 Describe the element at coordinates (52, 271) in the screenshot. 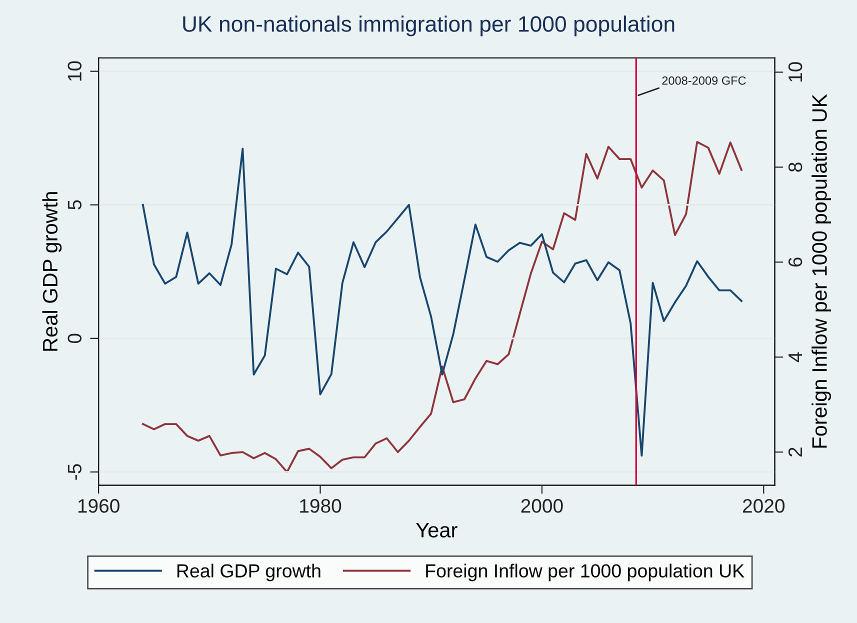

I see `y-axis-title: Real GDP growth` at that location.